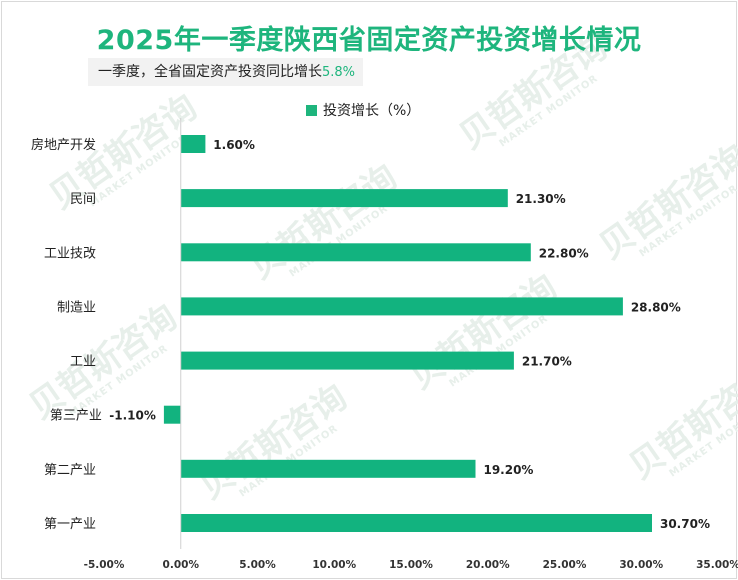  I want to click on x-tick-label: 25.00%, so click(565, 565).